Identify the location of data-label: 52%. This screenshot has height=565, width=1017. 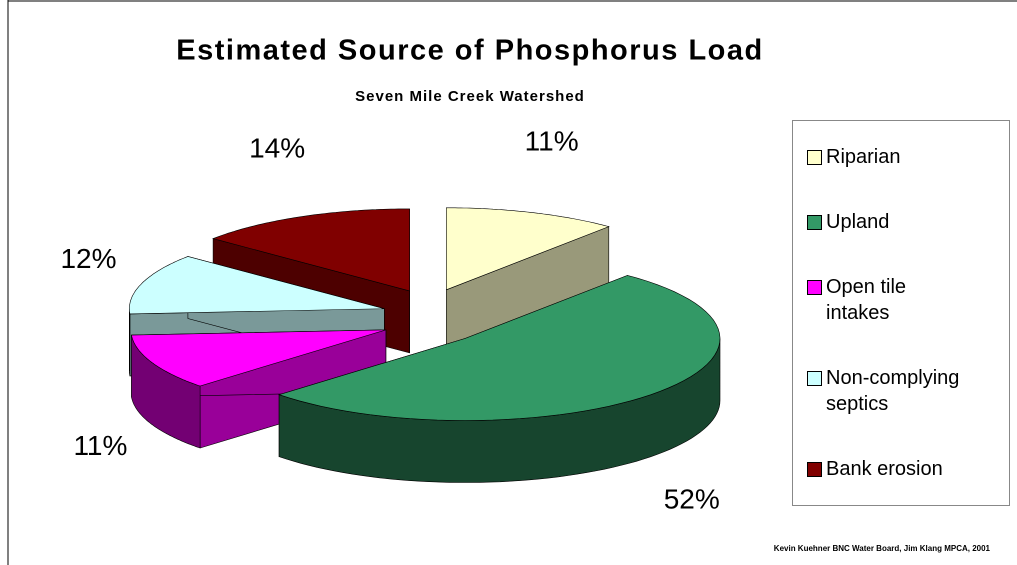
(692, 498).